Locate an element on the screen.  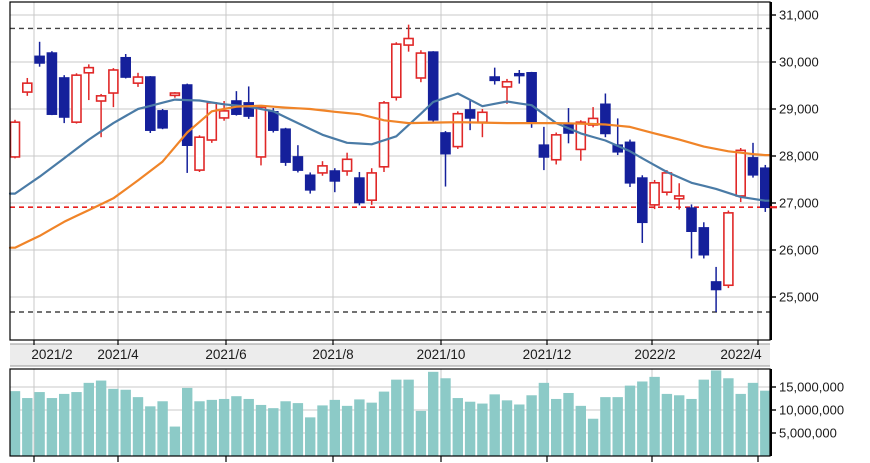
price-tick-label: 26,000 is located at coordinates (799, 250).